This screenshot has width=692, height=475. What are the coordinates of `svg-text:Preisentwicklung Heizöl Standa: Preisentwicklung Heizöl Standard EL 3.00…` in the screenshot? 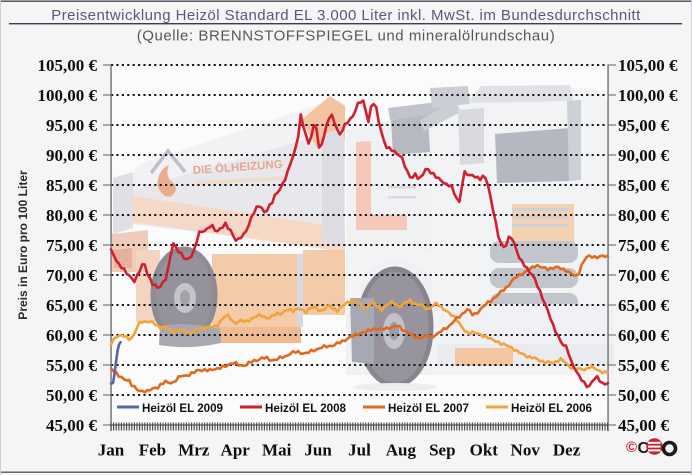 It's located at (346, 15).